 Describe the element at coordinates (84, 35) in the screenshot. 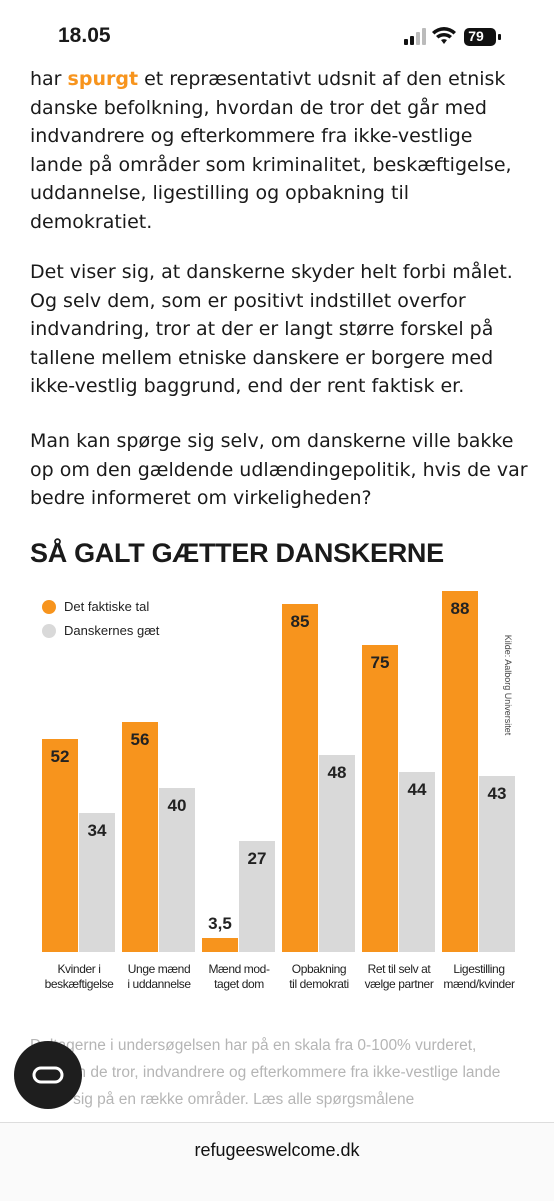

I see `status-time: 18.05` at that location.